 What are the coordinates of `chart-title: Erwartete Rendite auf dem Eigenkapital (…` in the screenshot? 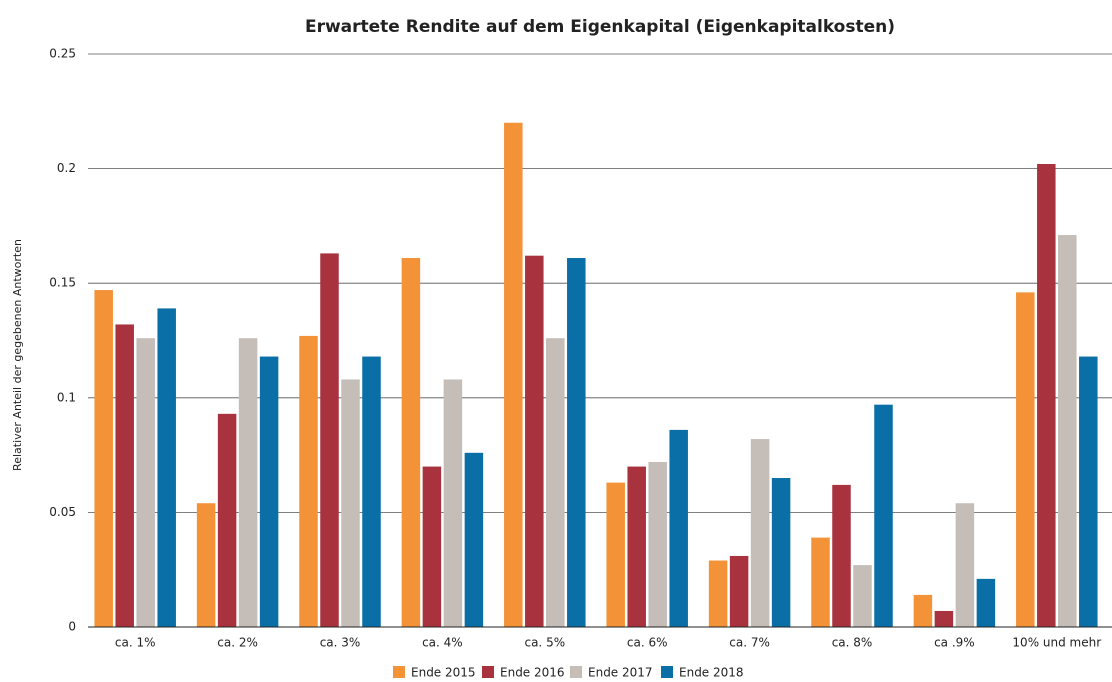 It's located at (600, 27).